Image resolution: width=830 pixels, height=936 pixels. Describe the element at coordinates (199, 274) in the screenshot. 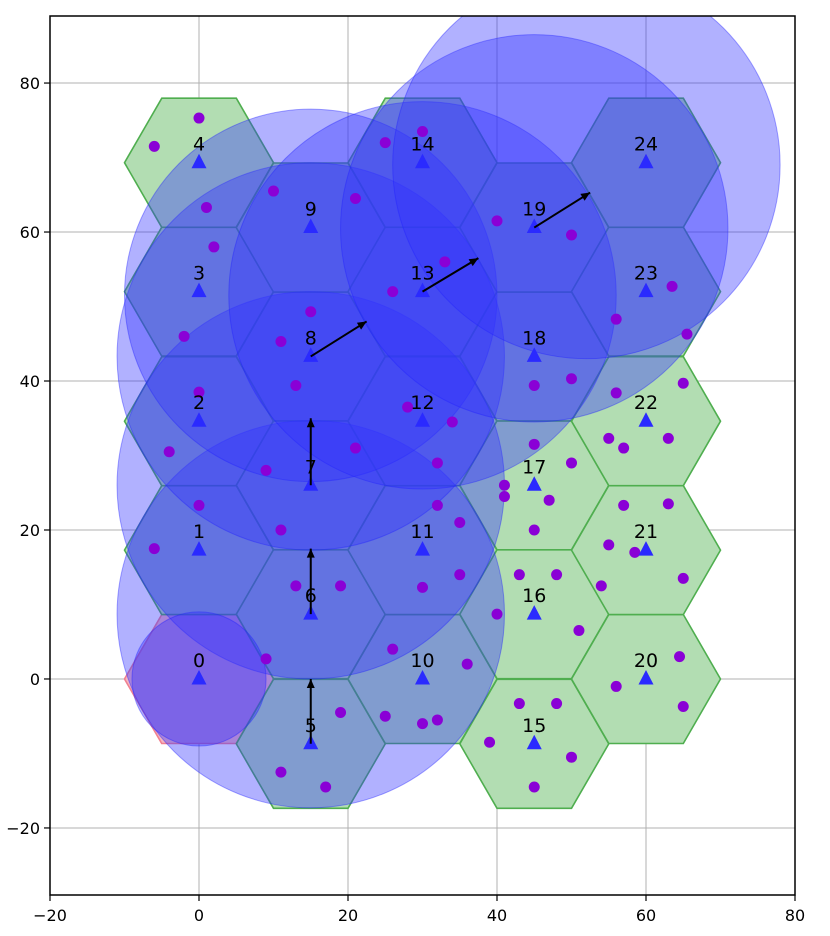

I see `cell-label-3: 3` at that location.